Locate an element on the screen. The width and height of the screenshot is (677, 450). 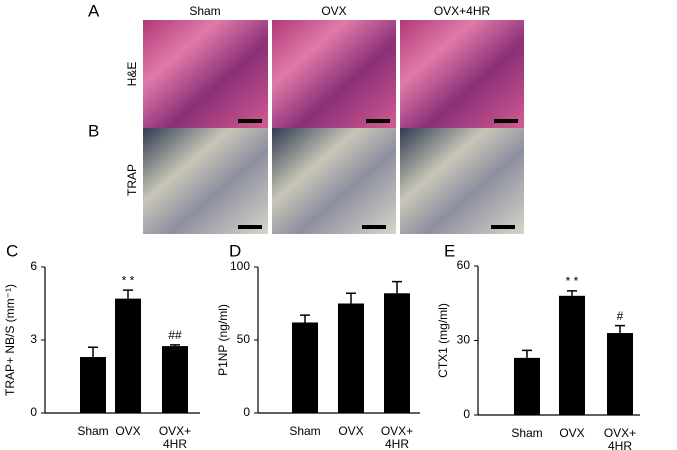
significance-label: # is located at coordinates (620, 316).